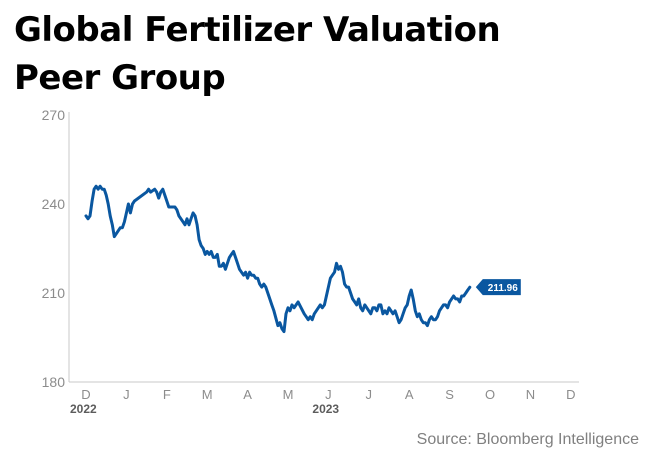  What do you see at coordinates (527, 439) in the screenshot?
I see `source-note: Source: Bloomberg Intelligence` at bounding box center [527, 439].